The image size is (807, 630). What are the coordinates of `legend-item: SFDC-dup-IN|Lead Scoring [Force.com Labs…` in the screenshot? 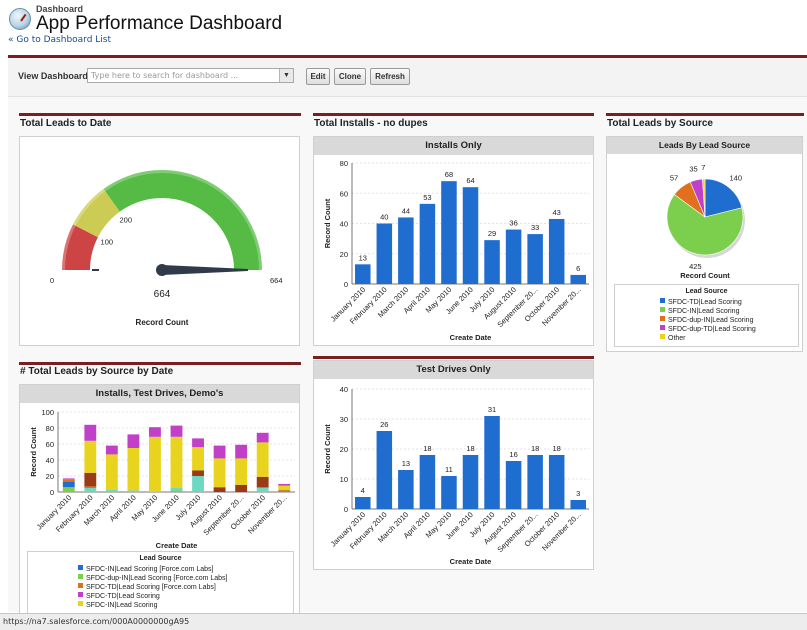 It's located at (185, 578).